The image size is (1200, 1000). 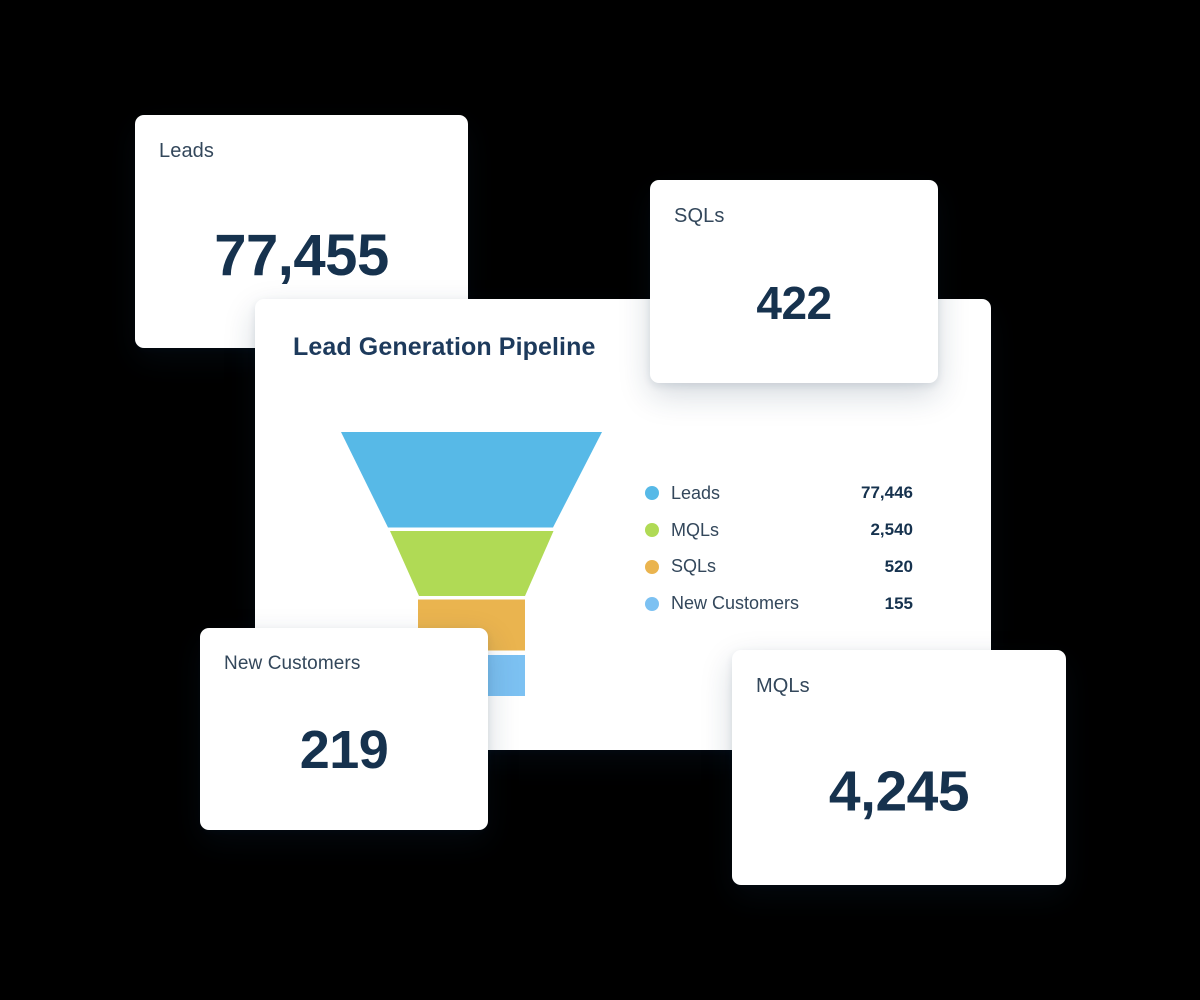 I want to click on funnel-segment-leads, so click(x=471, y=480).